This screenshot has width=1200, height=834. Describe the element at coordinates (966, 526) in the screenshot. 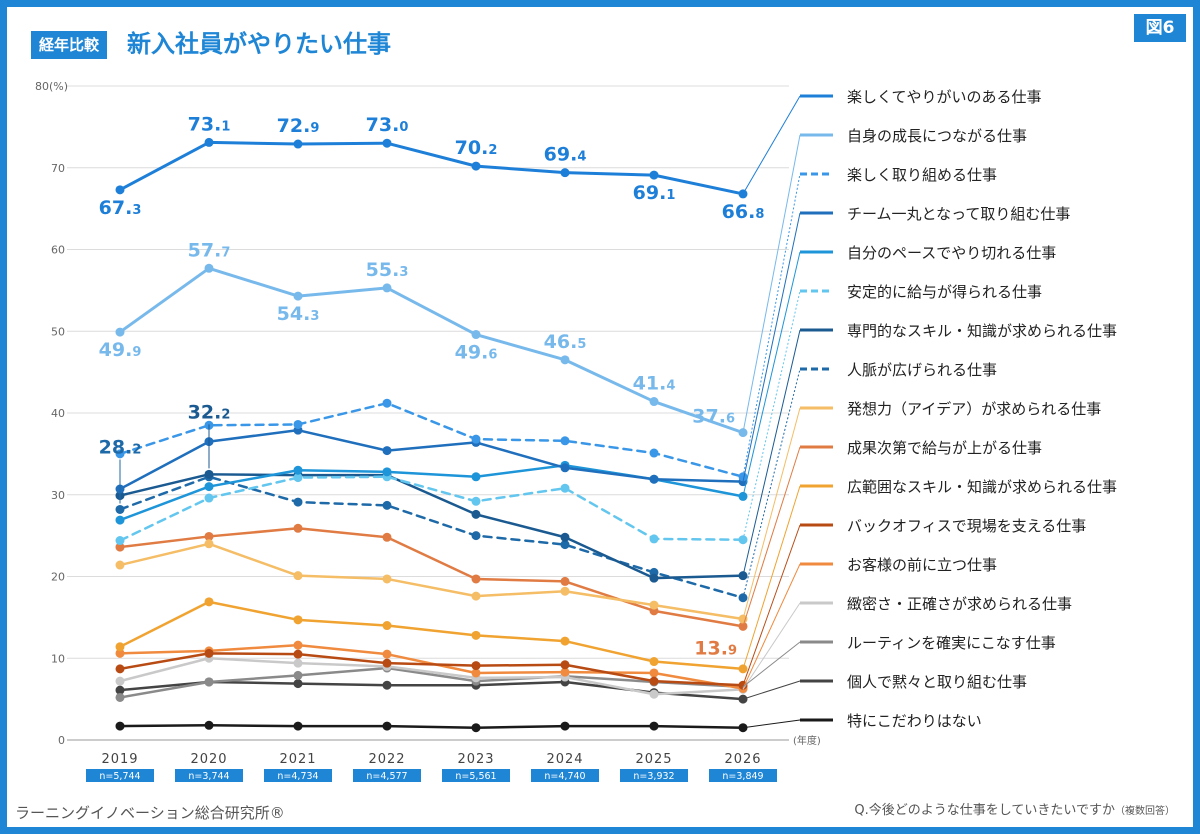

I see `legend-entry: バックオフィスで現場を支える仕事` at that location.